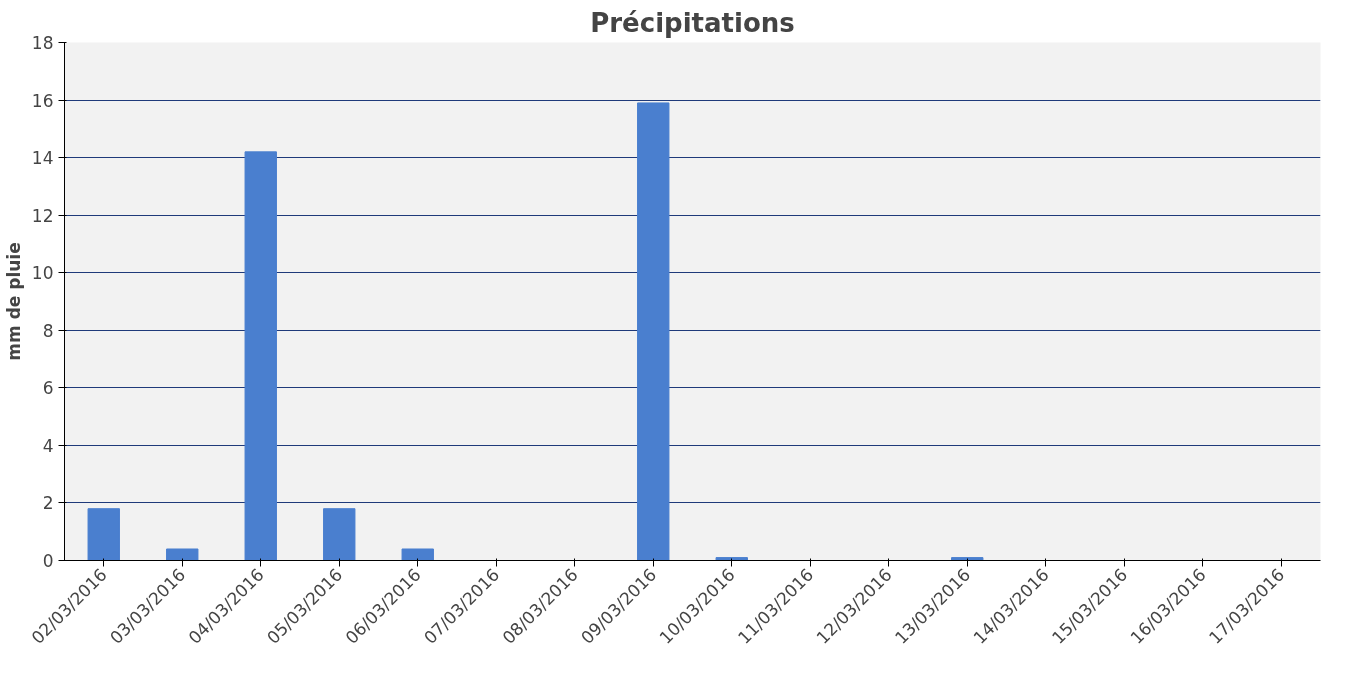  I want to click on y-tick-label: 18, so click(42, 43).